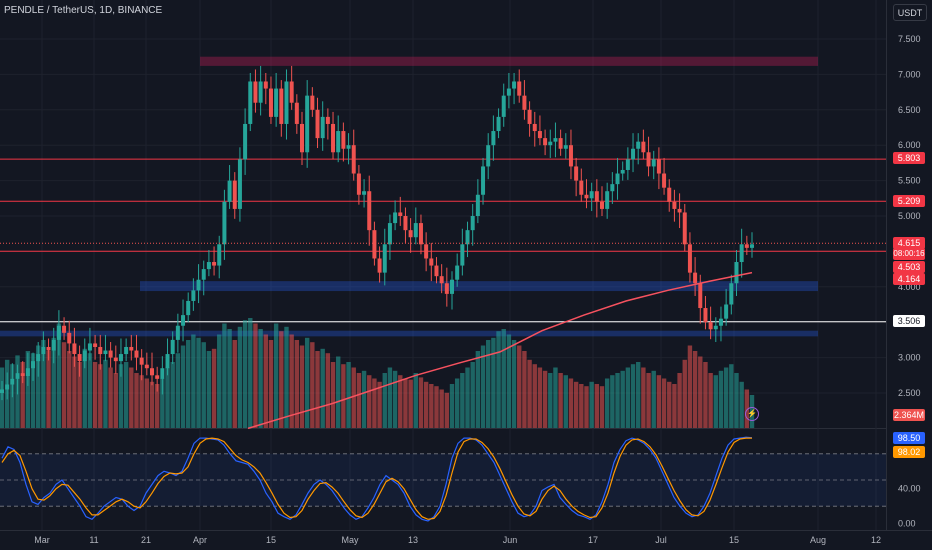  Describe the element at coordinates (200, 540) in the screenshot. I see `x-tick-label: Apr` at that location.